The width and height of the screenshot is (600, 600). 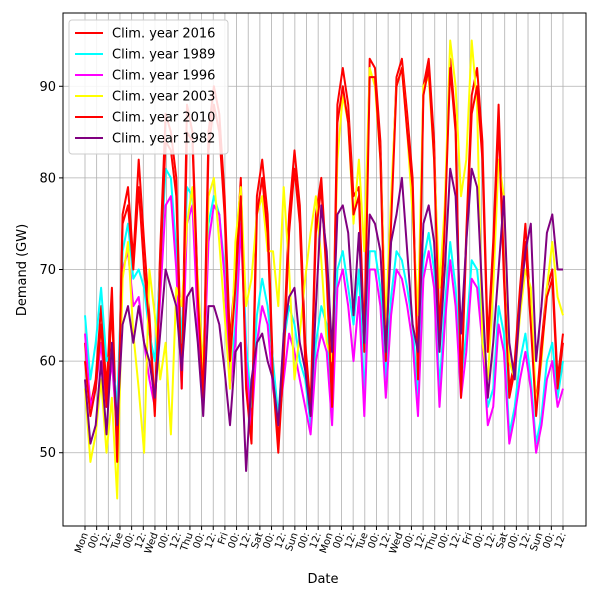 I want to click on y-tick-label: 60, so click(x=47, y=362).